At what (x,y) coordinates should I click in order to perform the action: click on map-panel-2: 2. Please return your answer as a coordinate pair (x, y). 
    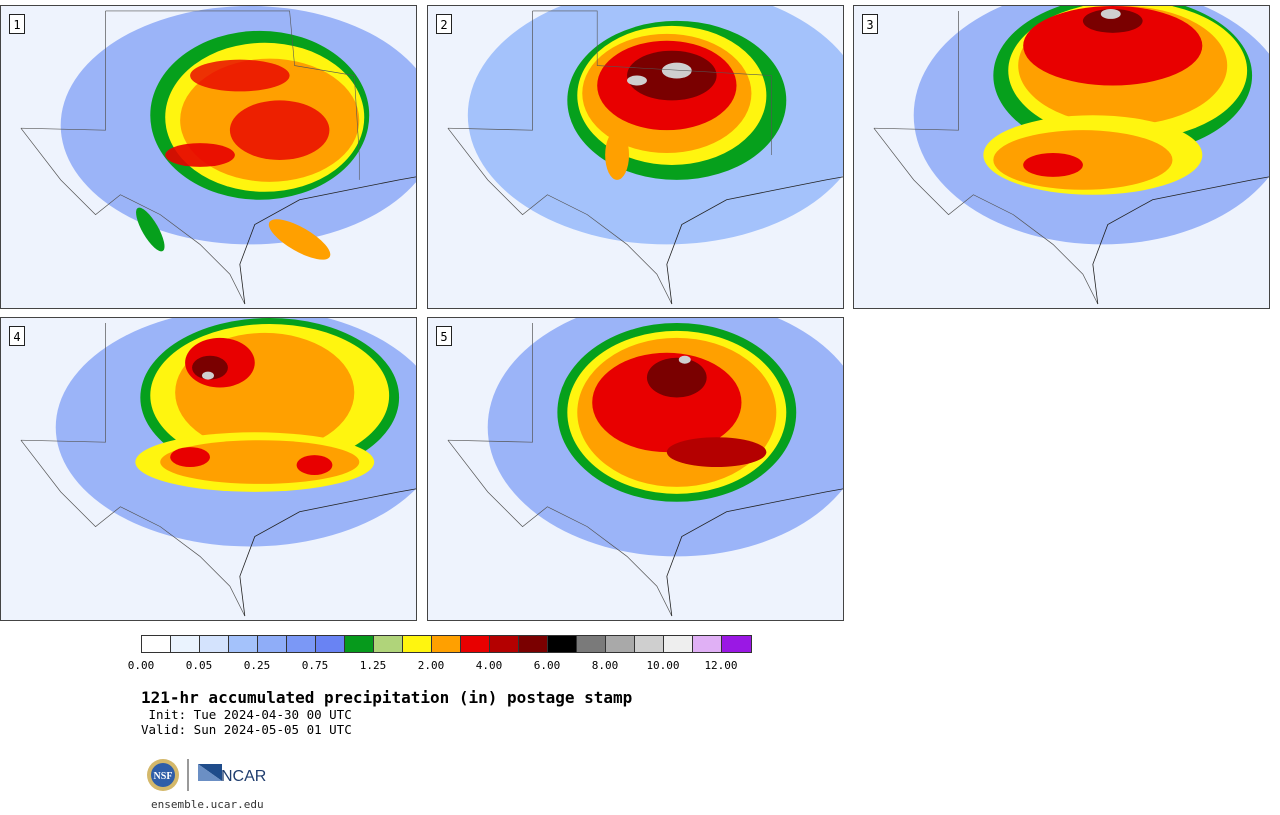
    Looking at the image, I should click on (635, 157).